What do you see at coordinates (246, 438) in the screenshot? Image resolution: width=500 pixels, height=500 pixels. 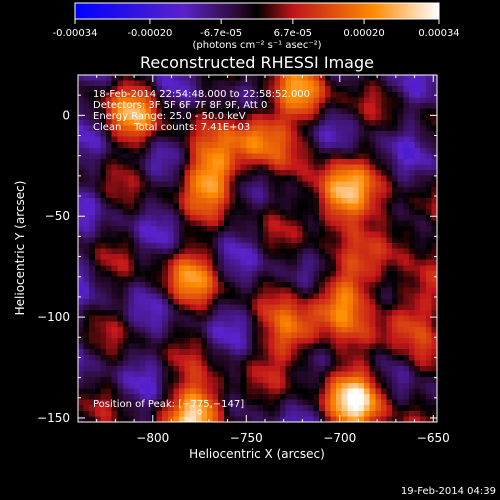 I see `x-tick-label: −750` at bounding box center [246, 438].